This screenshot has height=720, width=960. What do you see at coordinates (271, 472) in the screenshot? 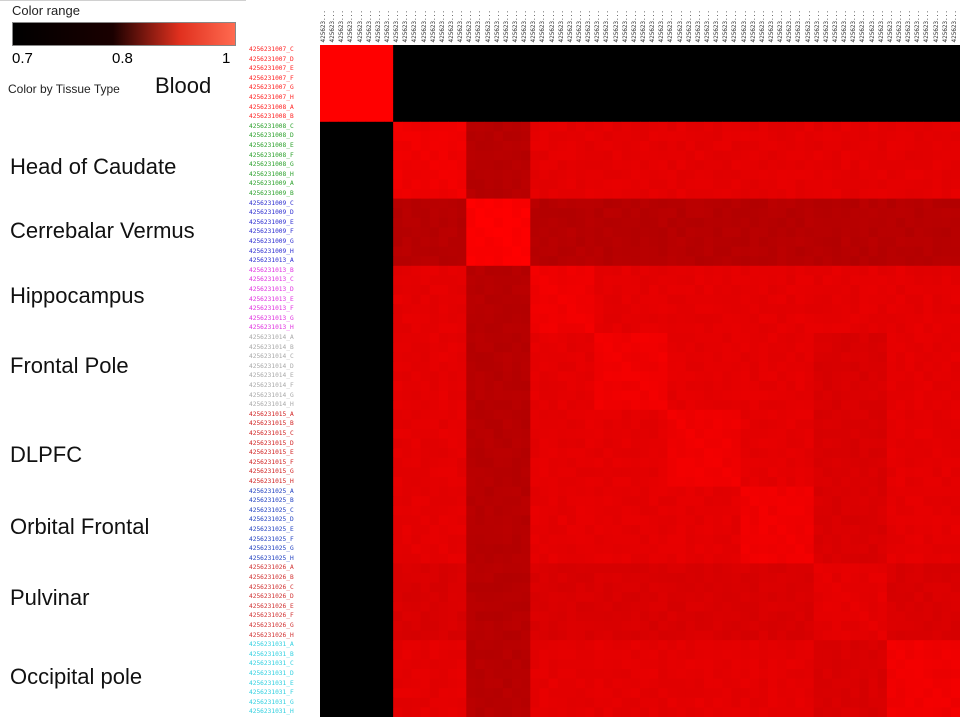
I see `sample-row-label: 4256231015_G` at bounding box center [271, 472].